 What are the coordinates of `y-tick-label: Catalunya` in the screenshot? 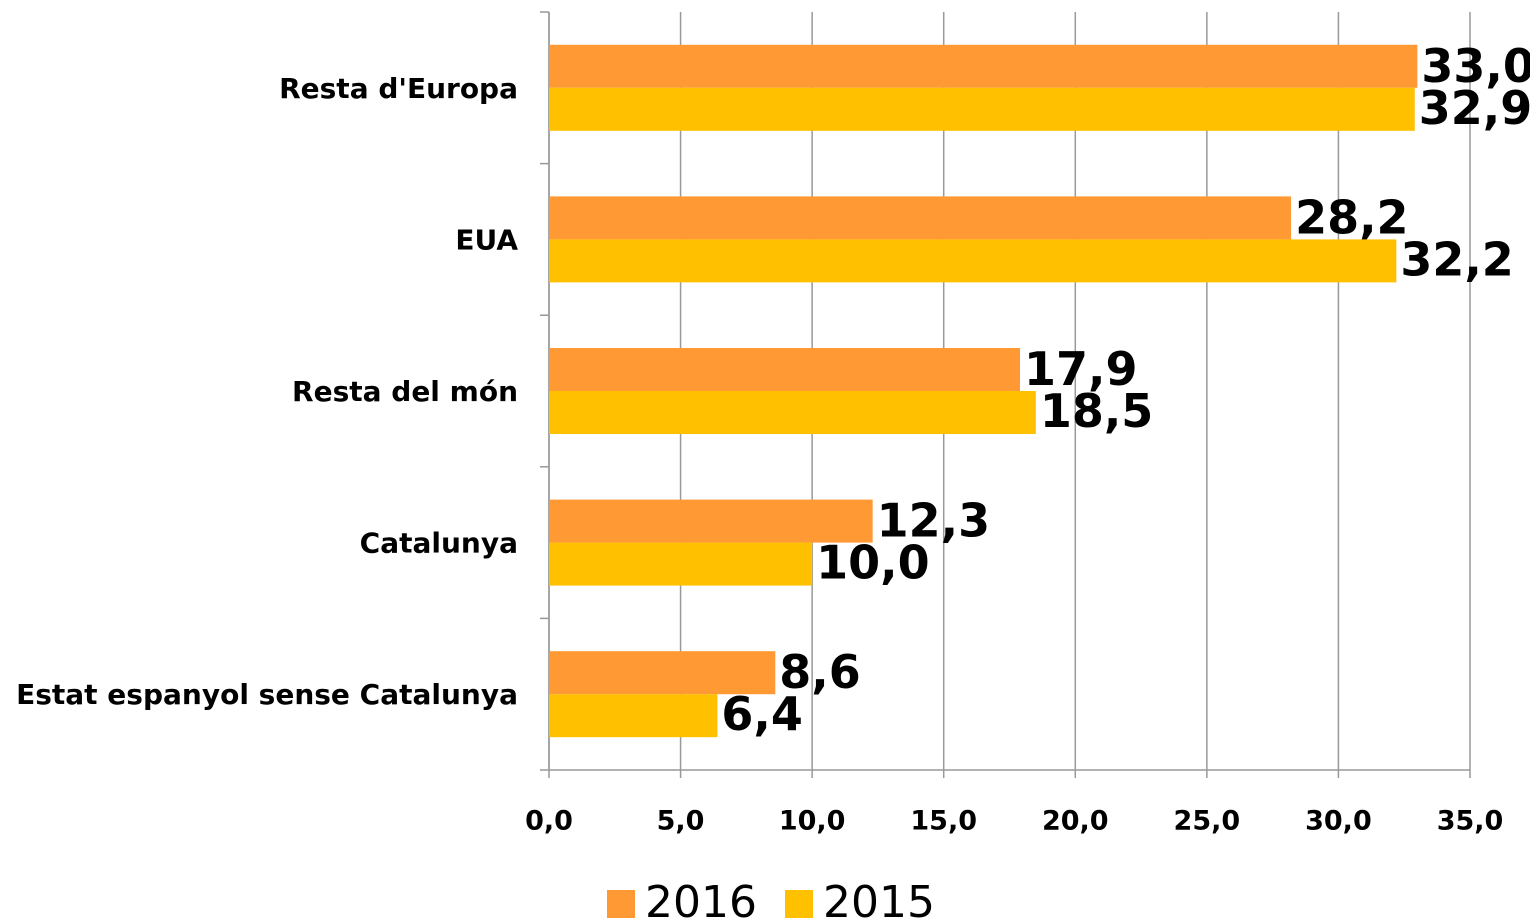 It's located at (439, 543).